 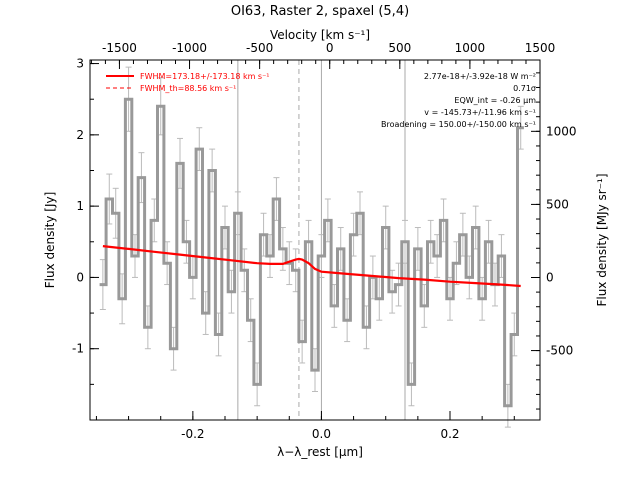 What do you see at coordinates (495, 100) in the screenshot?
I see `annotation-eqw: EQW_int = -0.26 μm` at bounding box center [495, 100].